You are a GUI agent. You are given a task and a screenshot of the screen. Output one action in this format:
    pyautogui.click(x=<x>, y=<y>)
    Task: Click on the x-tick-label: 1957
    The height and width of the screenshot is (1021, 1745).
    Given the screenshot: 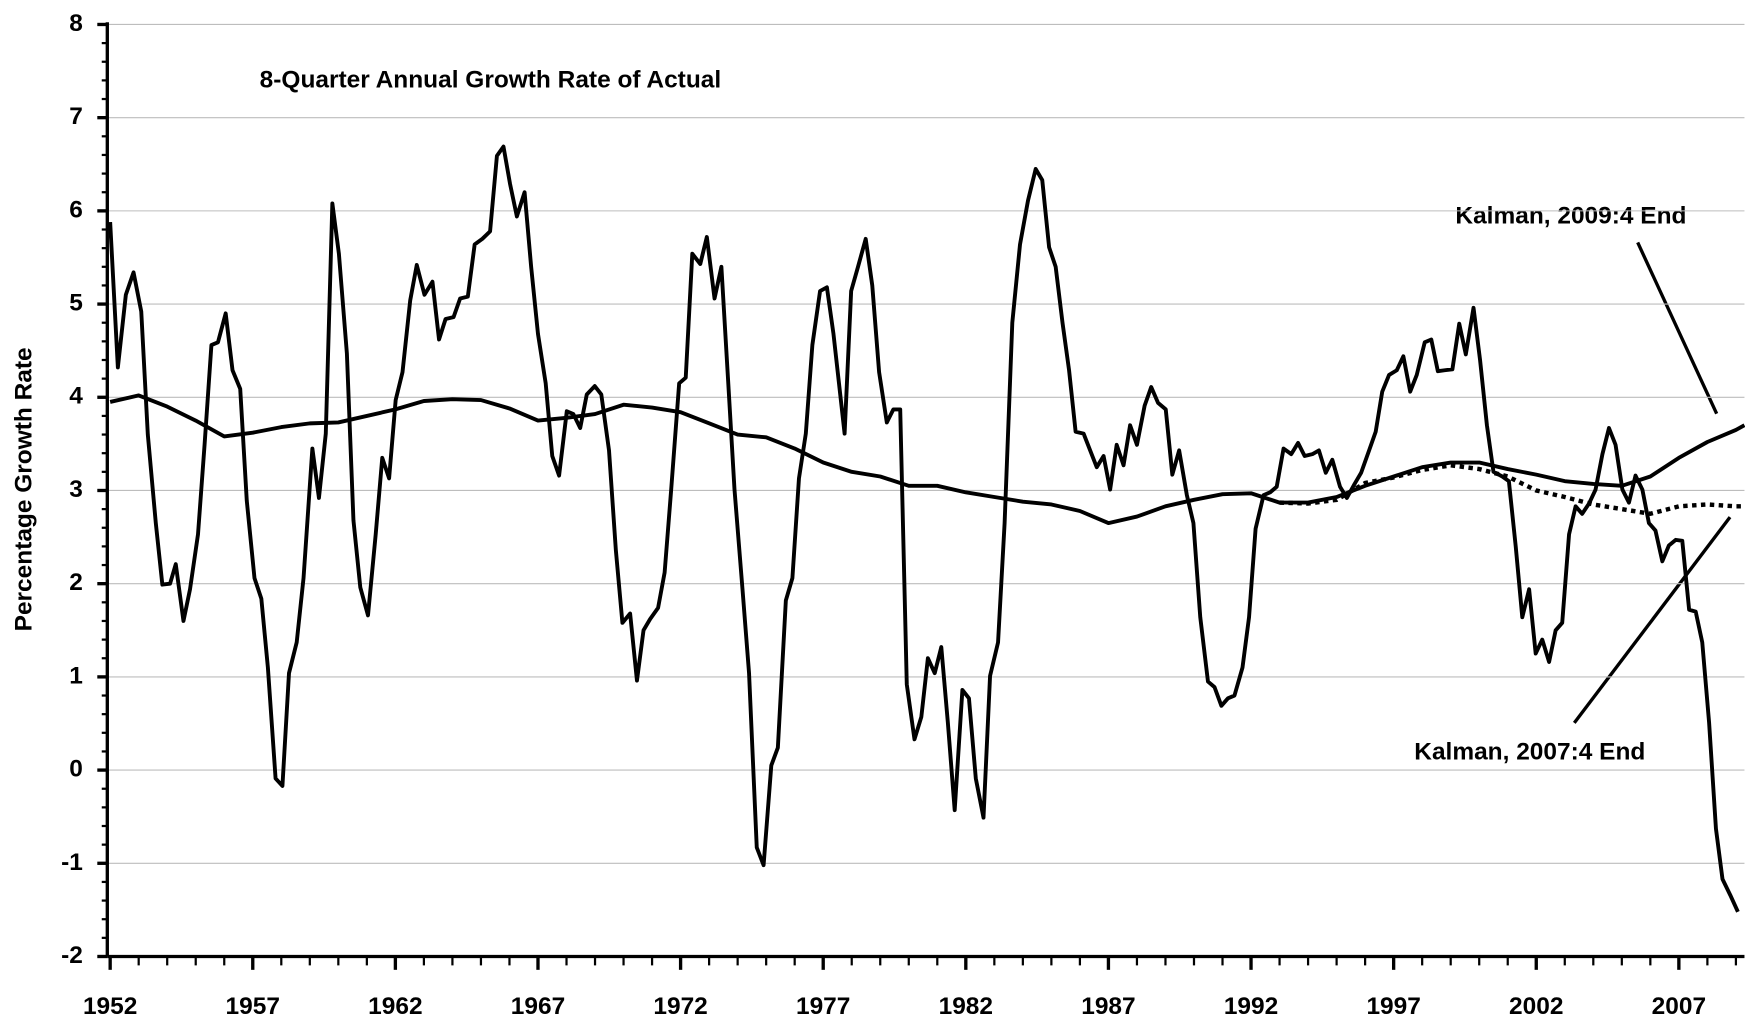 What is the action you would take?
    pyautogui.click(x=253, y=1006)
    